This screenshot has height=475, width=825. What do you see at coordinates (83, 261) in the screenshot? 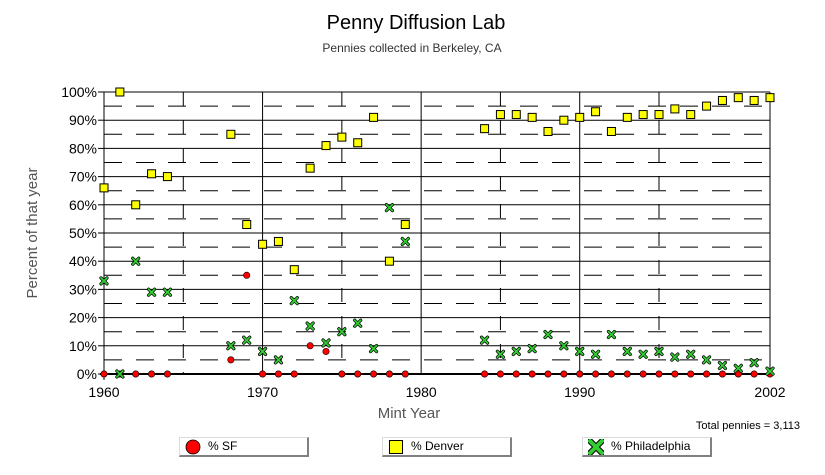
I see `y-tick-label: 40%` at bounding box center [83, 261].